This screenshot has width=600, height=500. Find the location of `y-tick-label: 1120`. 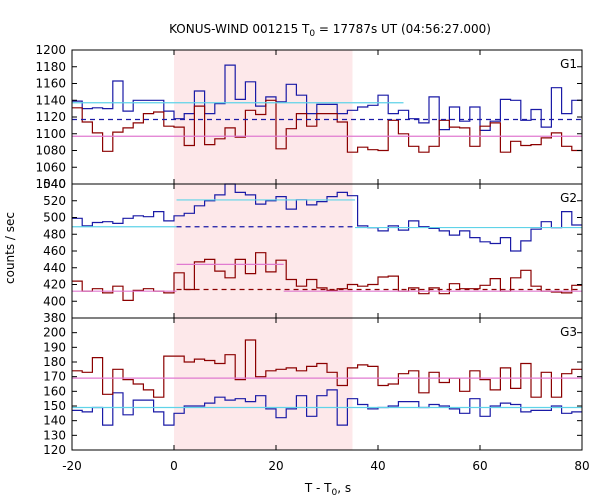

y-tick-label: 1120 is located at coordinates (50, 117).